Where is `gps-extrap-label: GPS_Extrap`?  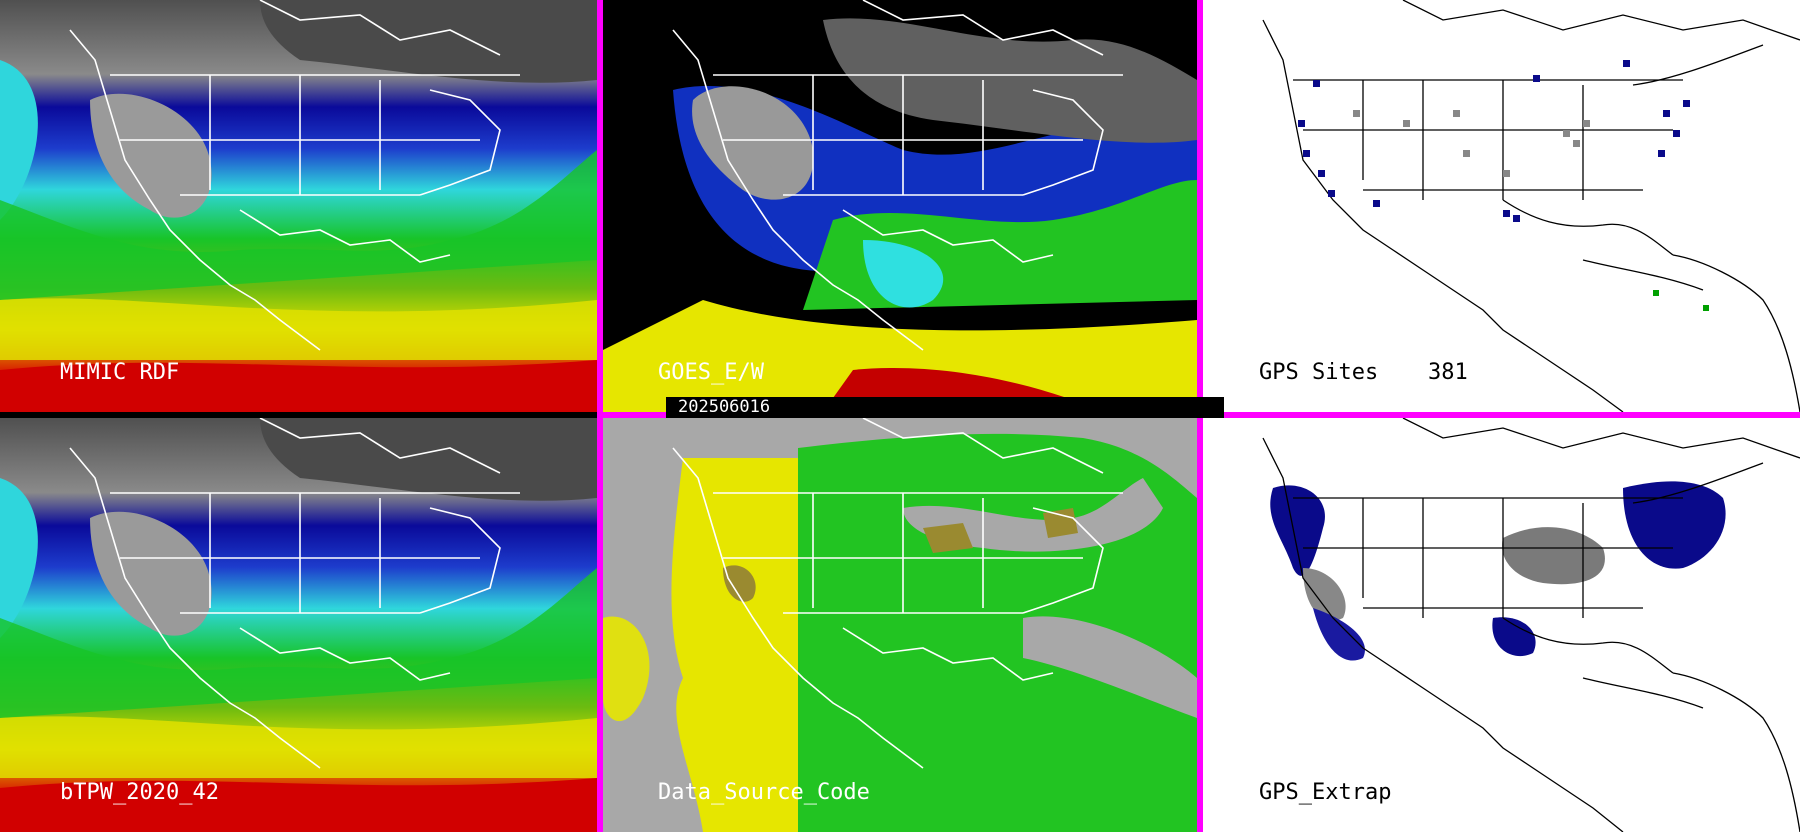
gps-extrap-label: GPS_Extrap is located at coordinates (1325, 792).